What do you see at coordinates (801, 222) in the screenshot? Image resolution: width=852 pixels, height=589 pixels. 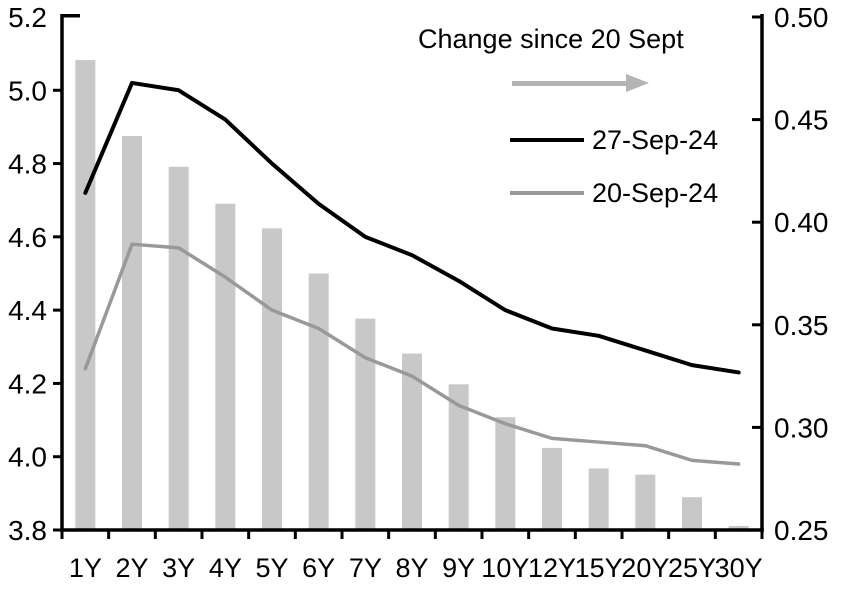 I see `y-right-tick-label: 0.40` at bounding box center [801, 222].